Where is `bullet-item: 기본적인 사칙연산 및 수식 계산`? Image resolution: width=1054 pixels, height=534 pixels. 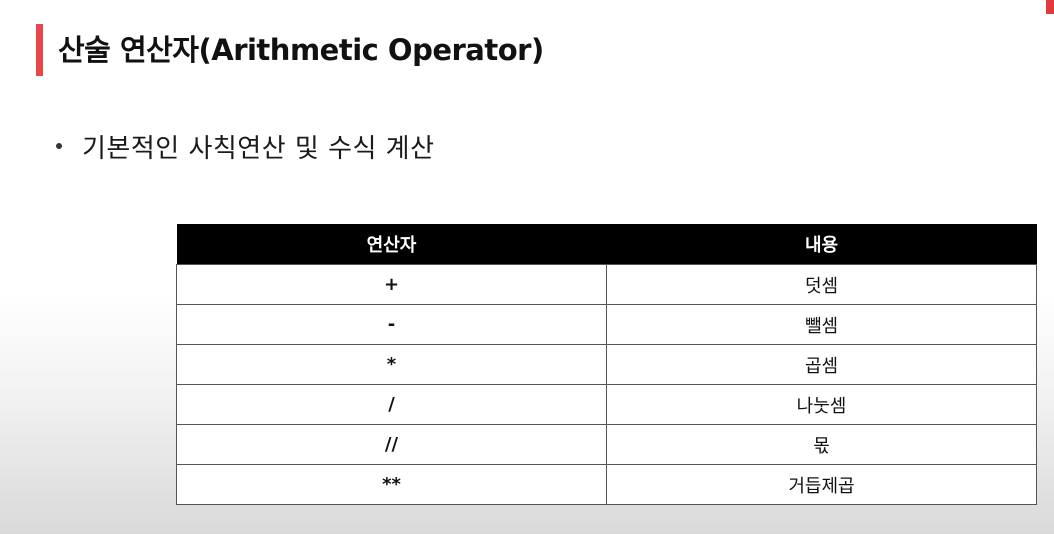
bullet-item: 기본적인 사칙연산 및 수식 계산 is located at coordinates (245, 146).